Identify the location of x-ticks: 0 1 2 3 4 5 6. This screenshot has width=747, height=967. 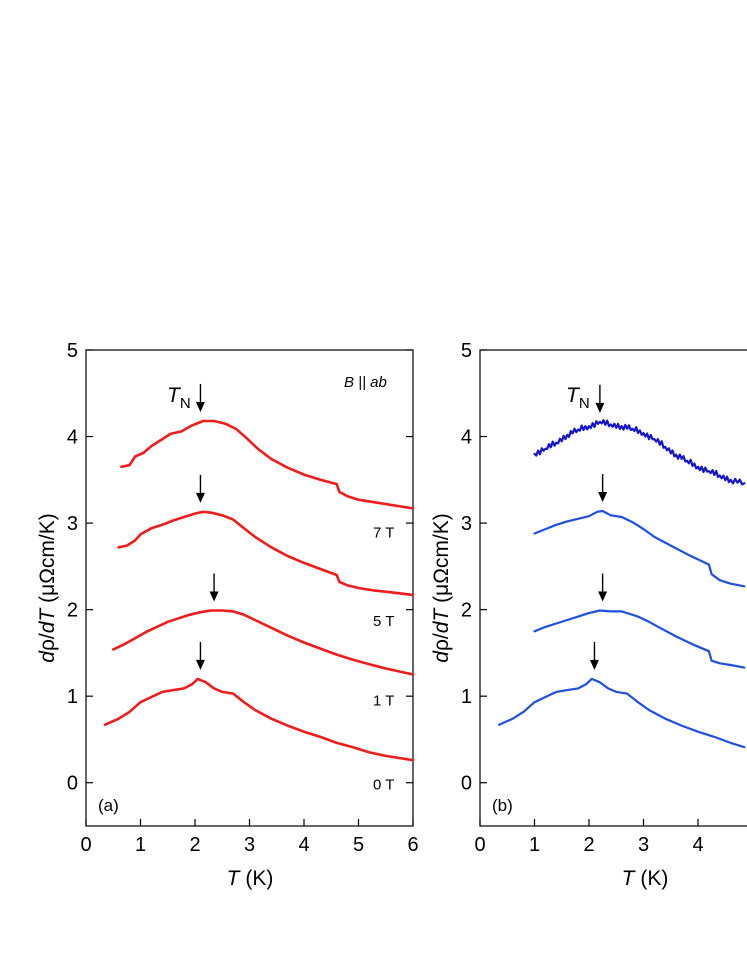
(249, 837).